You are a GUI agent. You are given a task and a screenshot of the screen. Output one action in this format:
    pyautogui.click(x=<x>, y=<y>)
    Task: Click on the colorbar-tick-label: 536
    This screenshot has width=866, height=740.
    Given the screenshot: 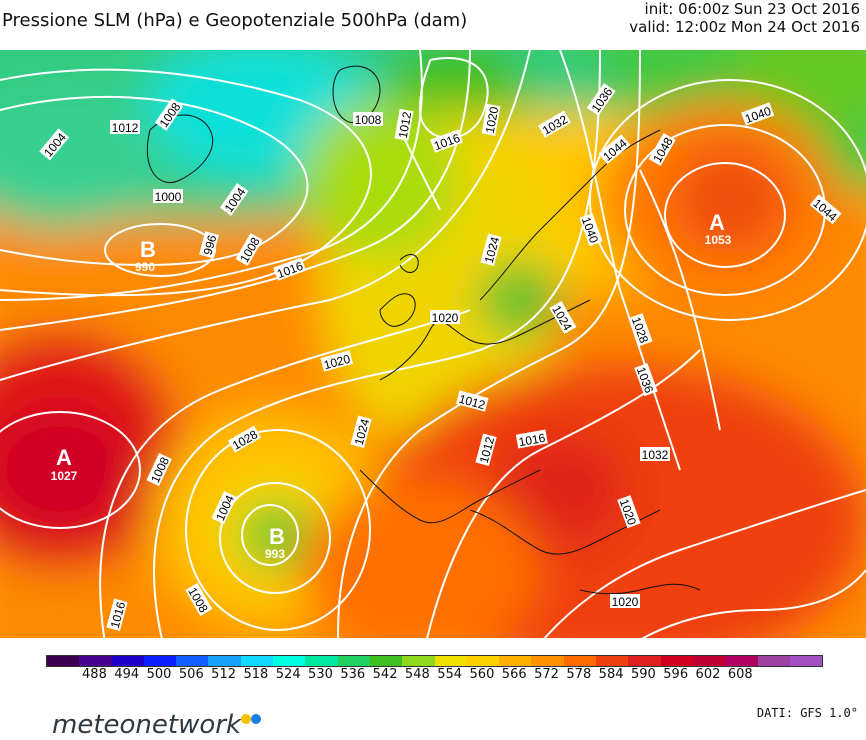 What is the action you would take?
    pyautogui.click(x=353, y=674)
    